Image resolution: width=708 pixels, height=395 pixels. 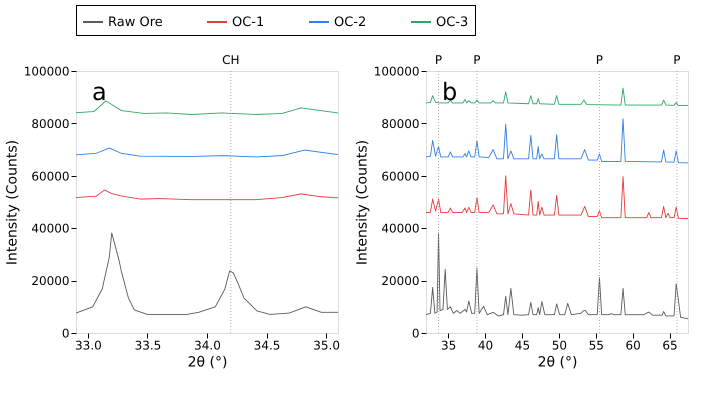 What do you see at coordinates (670, 345) in the screenshot?
I see `x-tick-label: 65` at bounding box center [670, 345].